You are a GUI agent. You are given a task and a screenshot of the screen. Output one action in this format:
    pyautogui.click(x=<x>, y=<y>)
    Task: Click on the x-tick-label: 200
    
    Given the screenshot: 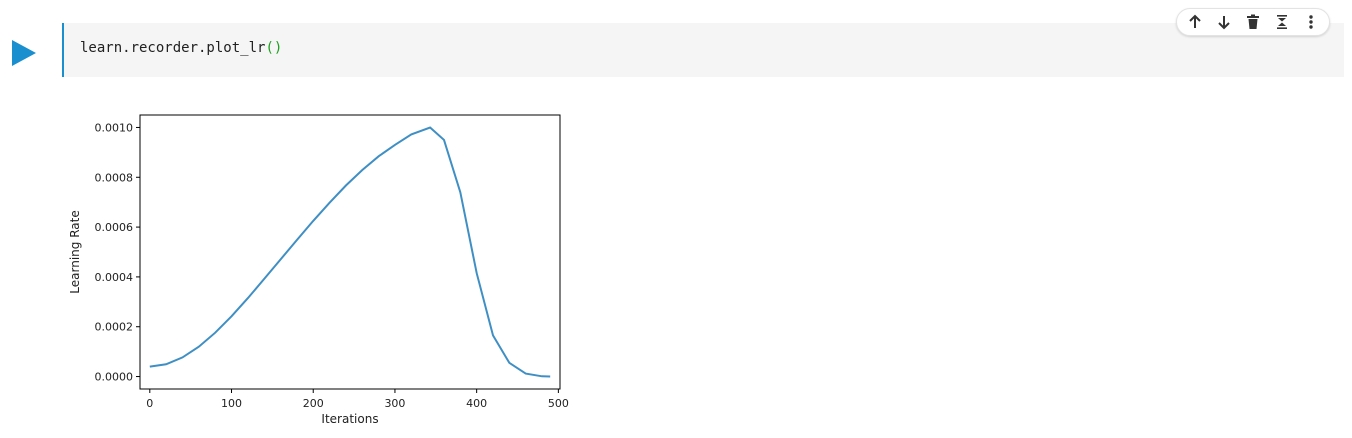 What is the action you would take?
    pyautogui.click(x=313, y=403)
    